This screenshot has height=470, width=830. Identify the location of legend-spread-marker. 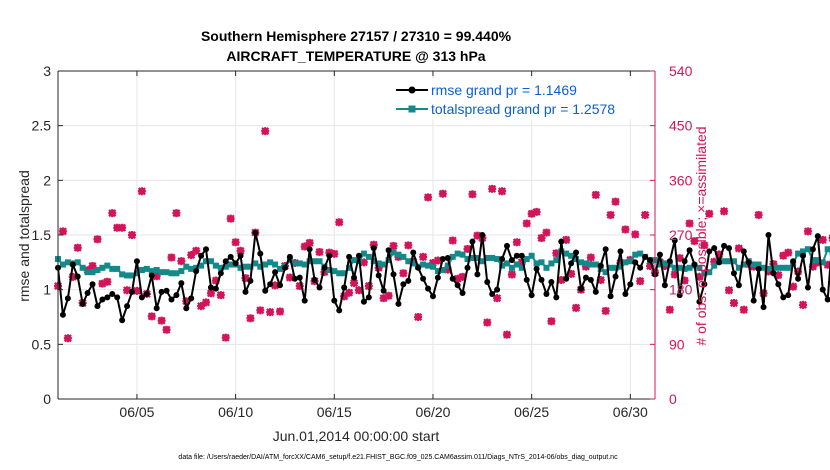
(412, 109).